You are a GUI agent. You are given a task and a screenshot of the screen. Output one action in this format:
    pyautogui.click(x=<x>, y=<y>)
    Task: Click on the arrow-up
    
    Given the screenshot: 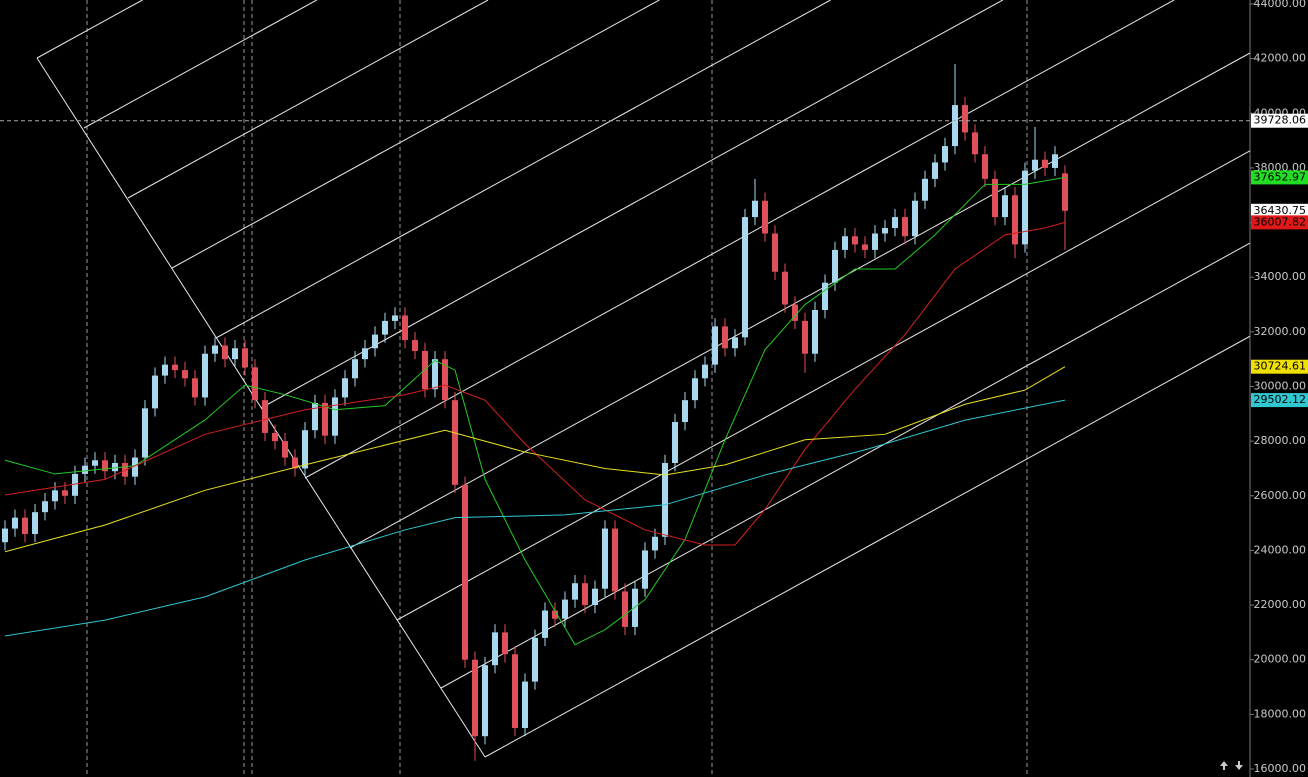 What is the action you would take?
    pyautogui.click(x=1224, y=765)
    